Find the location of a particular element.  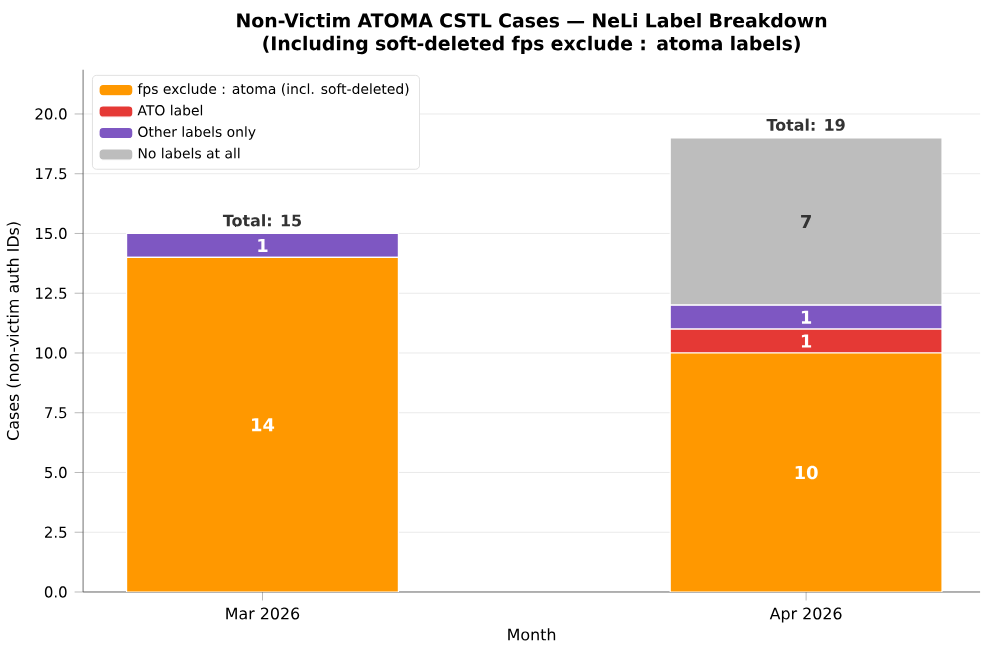

chart-title: Non-Victim ATOMA CSTL Cases — NeLi Label Breakdown (Including soft-deleted fps exclude : atoma labels) is located at coordinates (532, 34).